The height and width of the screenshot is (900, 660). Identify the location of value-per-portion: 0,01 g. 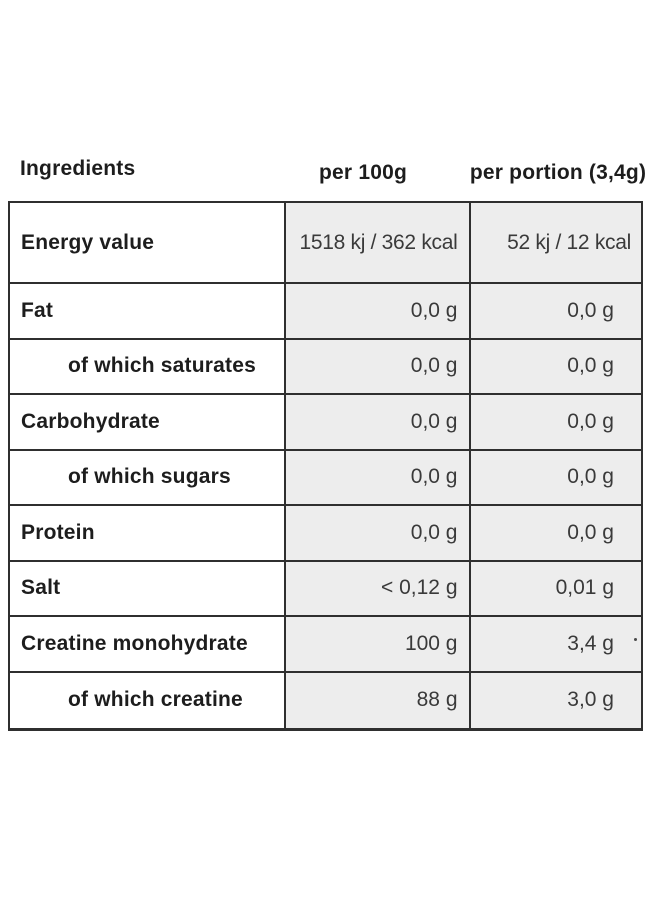
(554, 588).